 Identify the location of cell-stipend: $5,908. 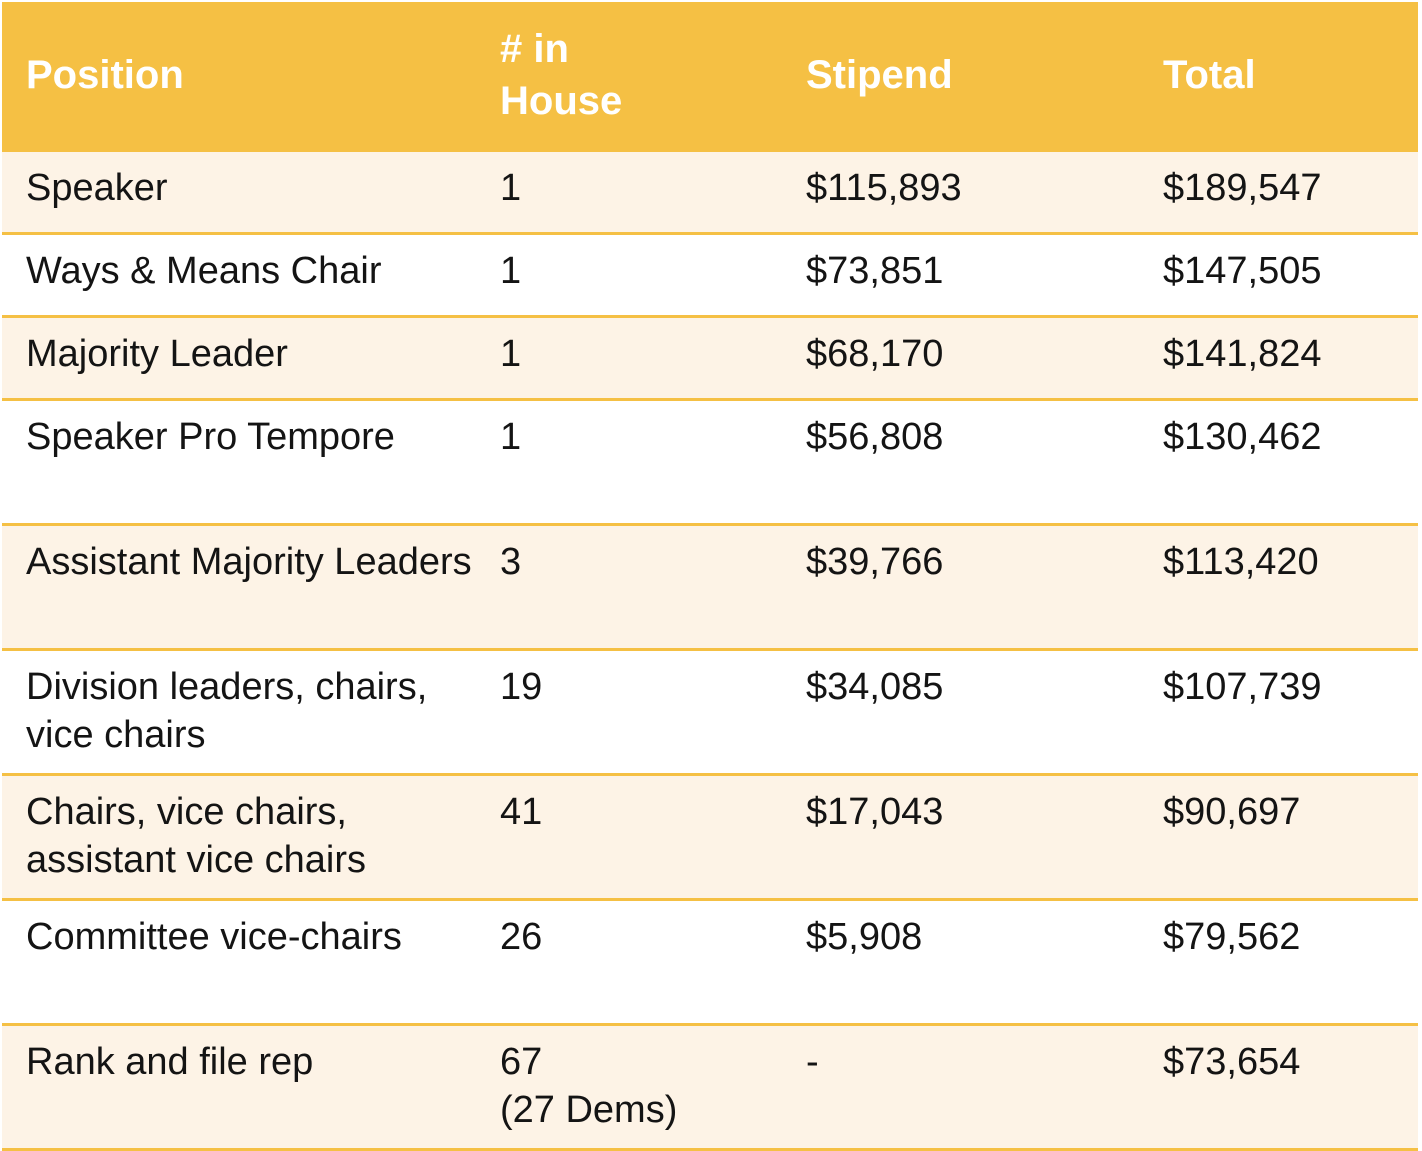
(960, 960).